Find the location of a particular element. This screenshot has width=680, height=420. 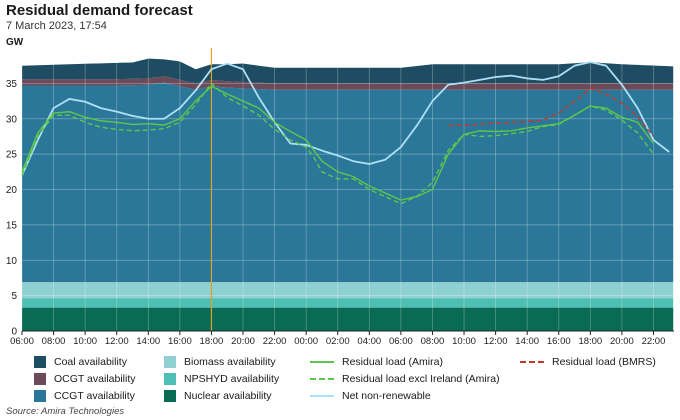

legend-residual-bmrs: Residual load (BMRS) is located at coordinates (588, 362).